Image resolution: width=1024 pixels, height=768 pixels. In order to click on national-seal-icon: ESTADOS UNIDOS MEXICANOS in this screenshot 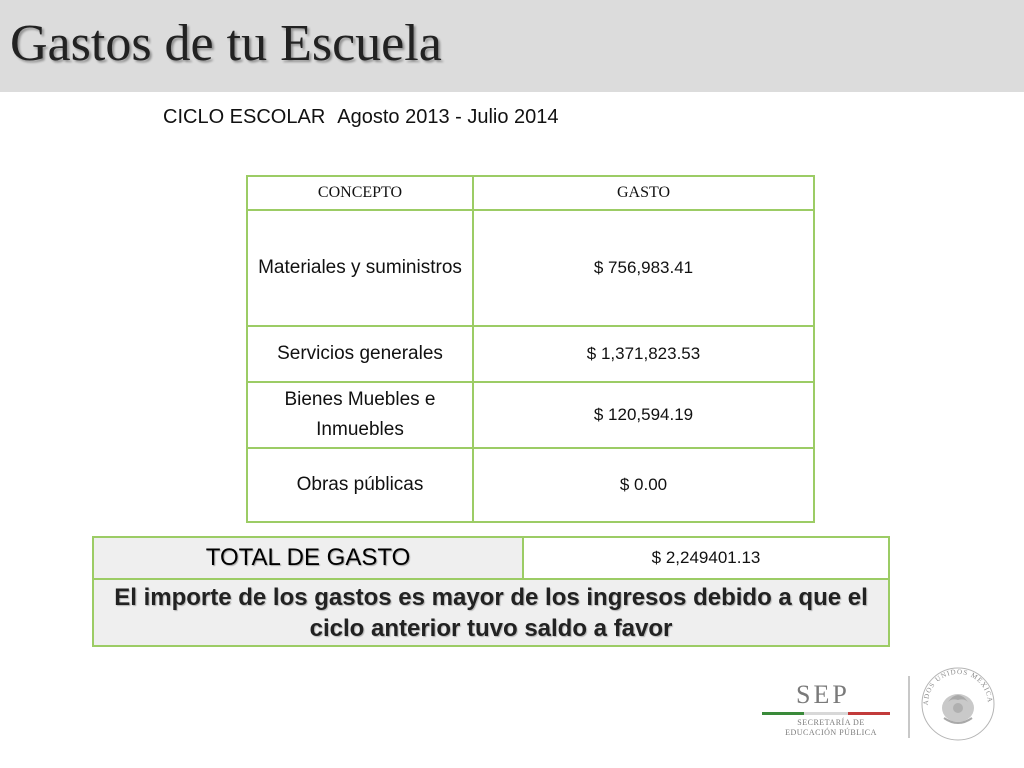, I will do `click(956, 702)`.